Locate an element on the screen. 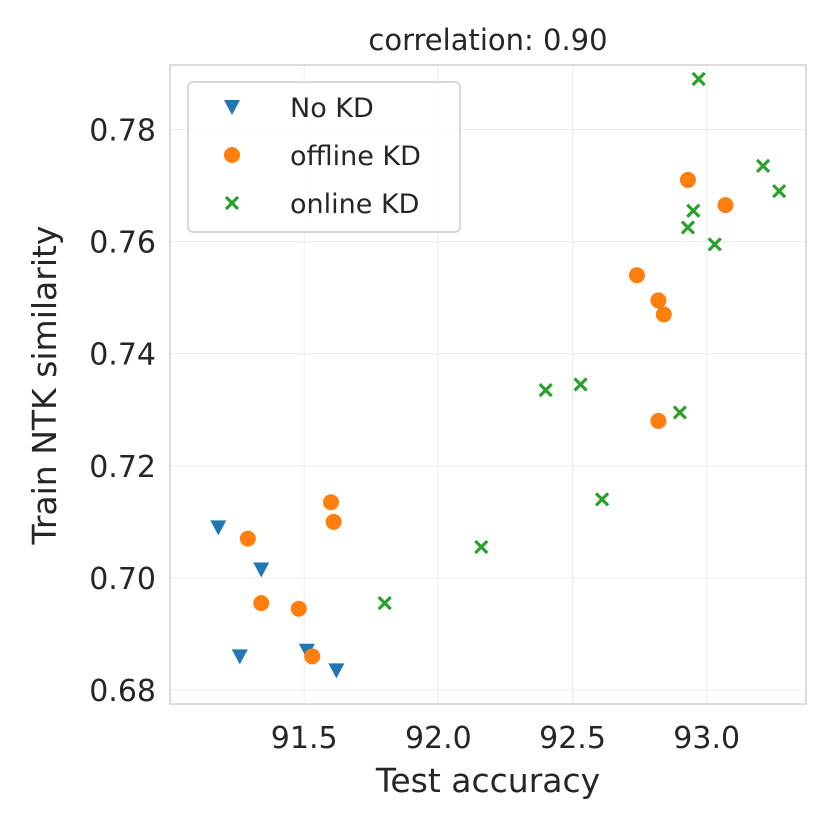 The width and height of the screenshot is (830, 830). legend-label: offline KD is located at coordinates (355, 156).